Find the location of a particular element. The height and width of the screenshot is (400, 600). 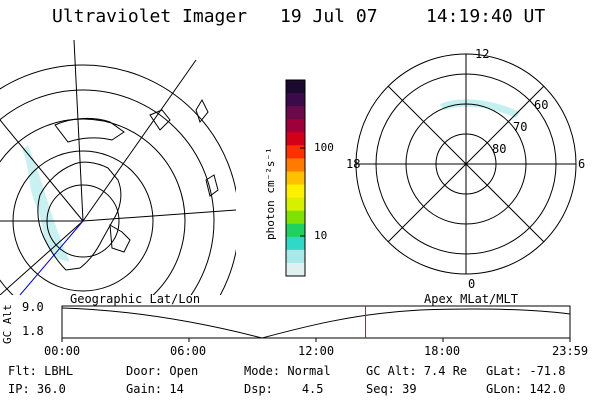

altitude-curve is located at coordinates (316, 323).